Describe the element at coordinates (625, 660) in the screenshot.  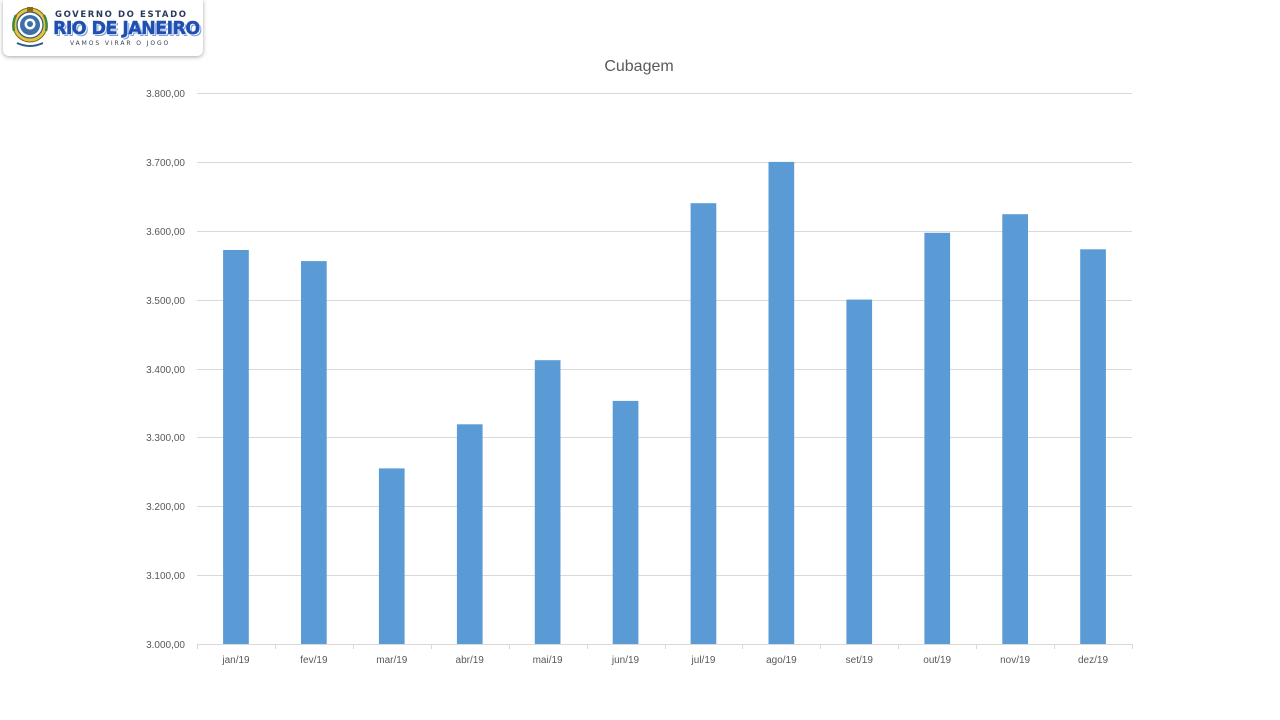
I see `x-tick-label: jun/19` at that location.